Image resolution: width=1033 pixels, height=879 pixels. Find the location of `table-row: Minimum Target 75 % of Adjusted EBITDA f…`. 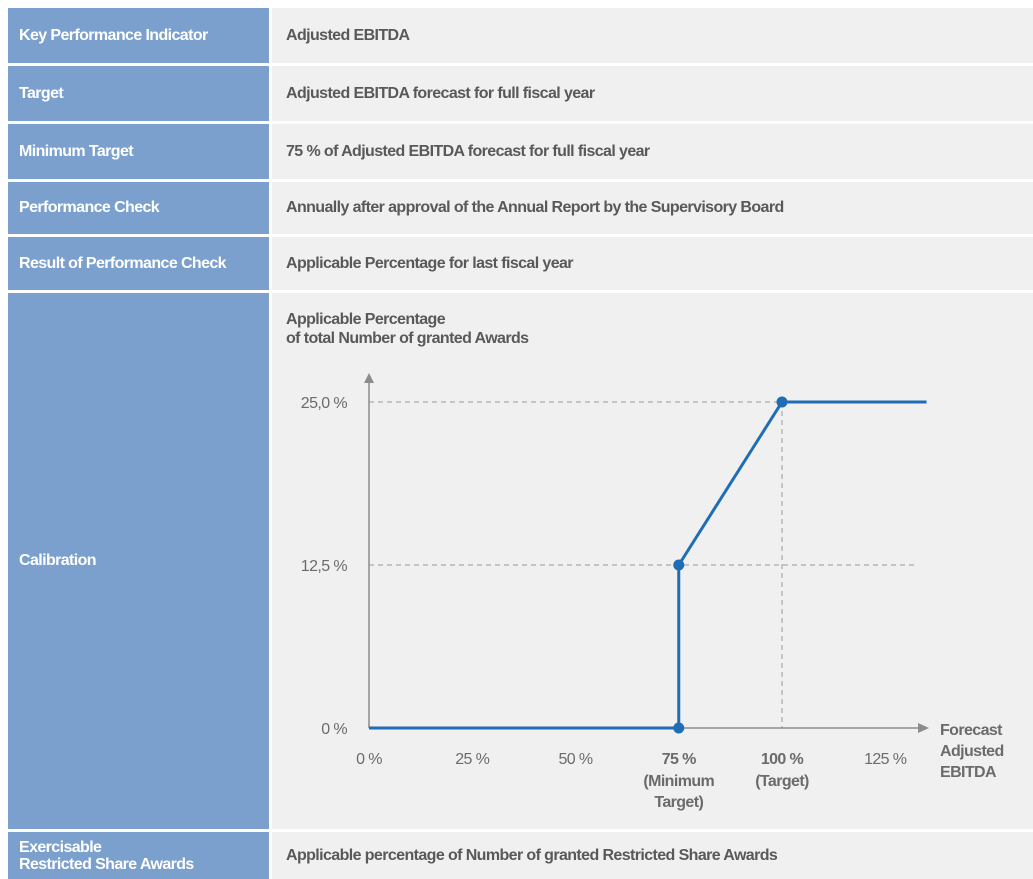

table-row: Minimum Target 75 % of Adjusted EBITDA f… is located at coordinates (516, 151).